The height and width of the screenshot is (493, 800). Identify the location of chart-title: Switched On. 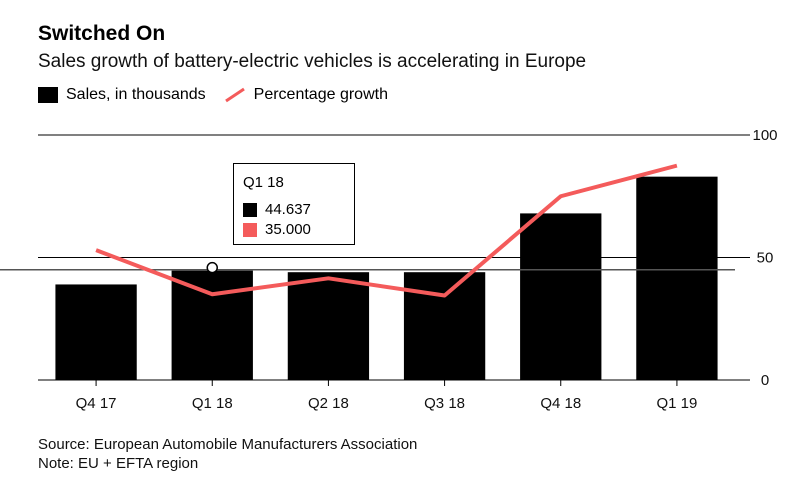
(102, 33).